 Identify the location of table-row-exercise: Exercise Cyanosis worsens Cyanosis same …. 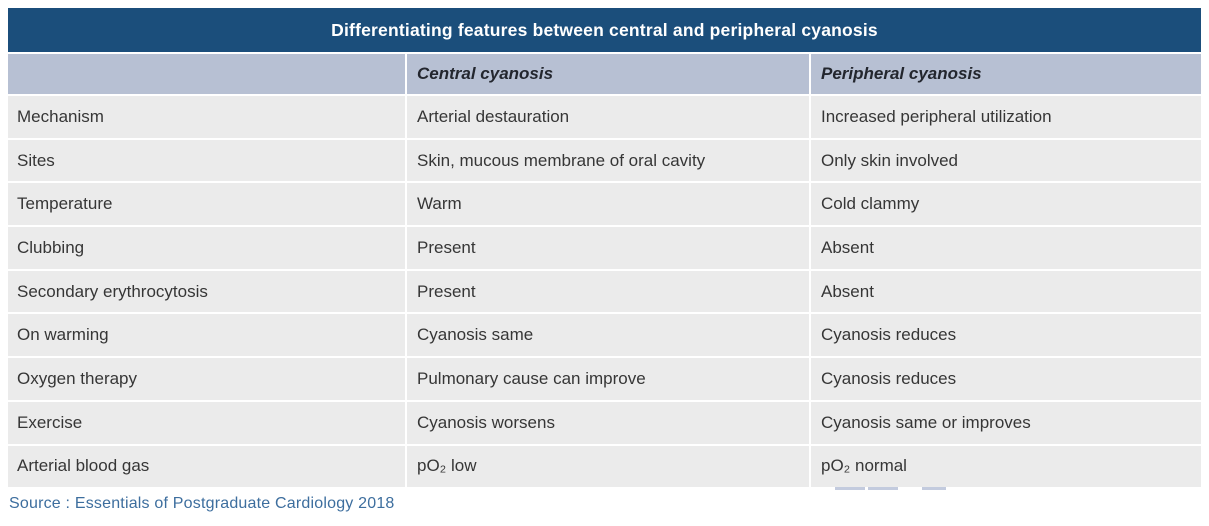
(604, 422).